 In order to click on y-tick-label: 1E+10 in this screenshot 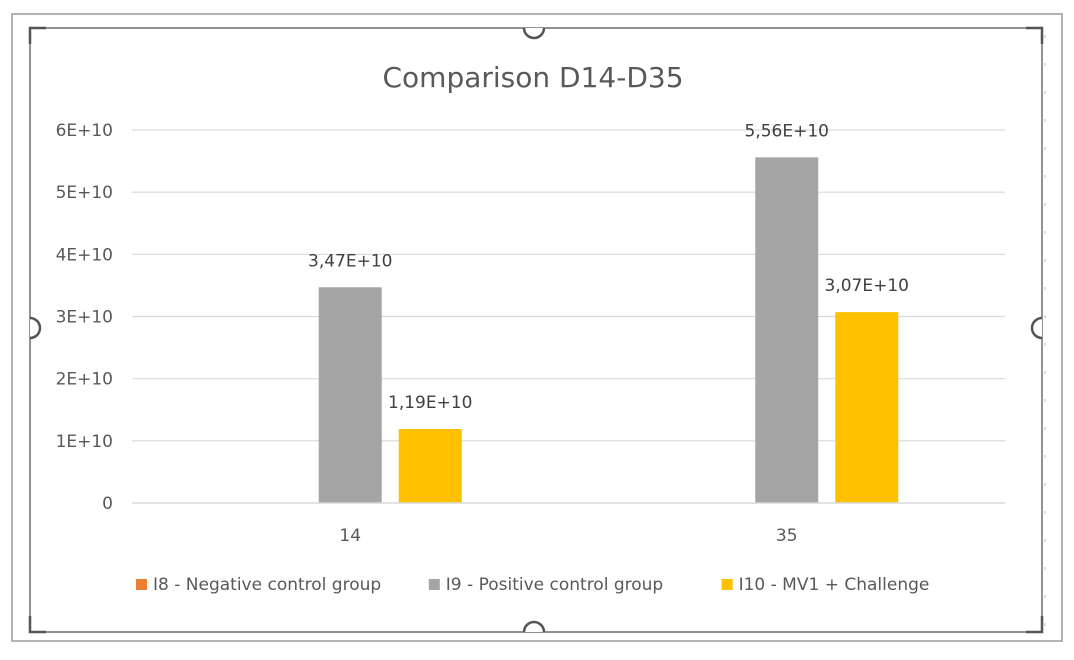, I will do `click(84, 442)`.